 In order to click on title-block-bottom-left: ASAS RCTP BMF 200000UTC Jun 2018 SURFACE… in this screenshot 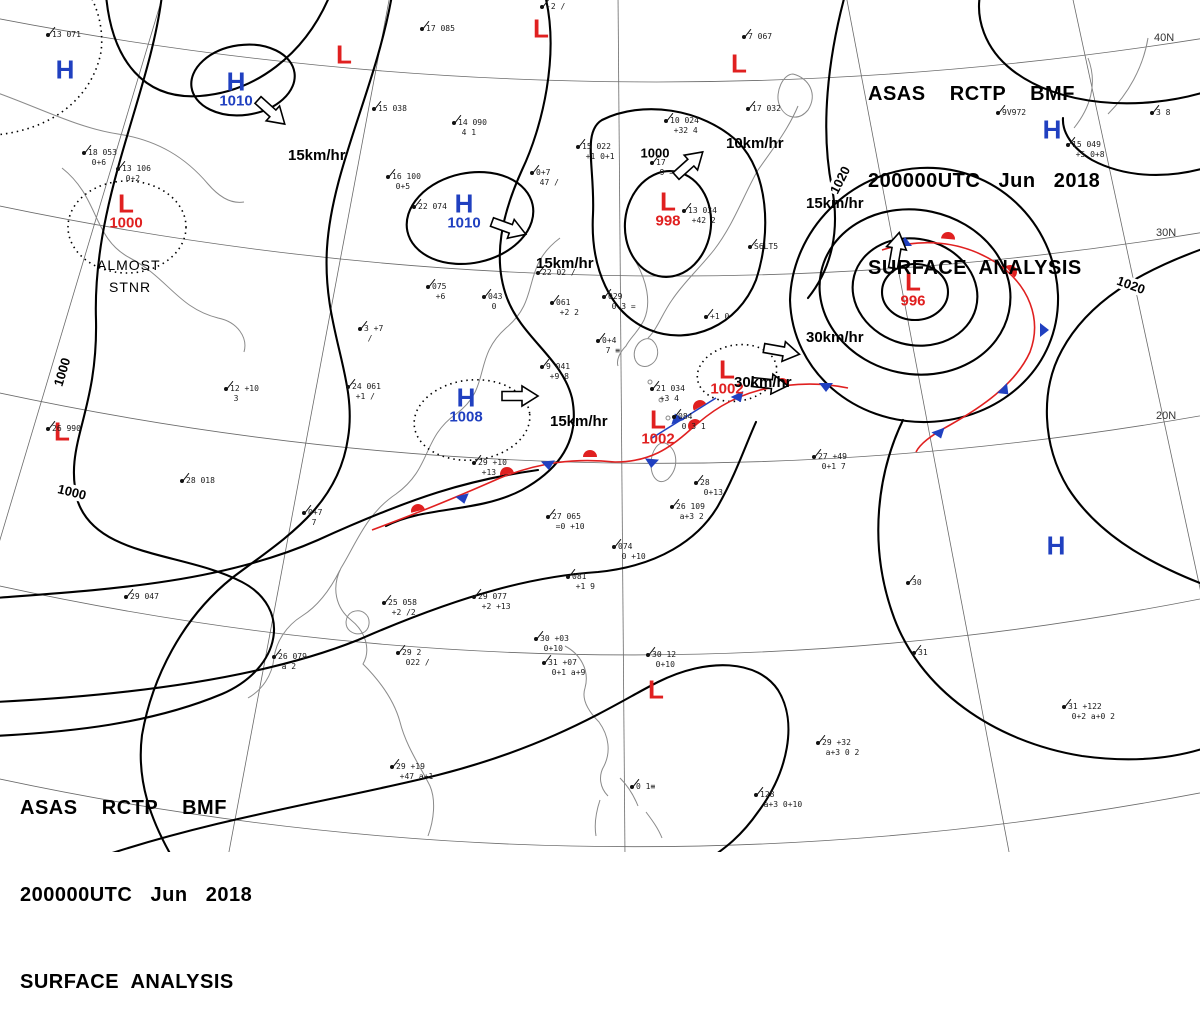, I will do `click(136, 881)`.